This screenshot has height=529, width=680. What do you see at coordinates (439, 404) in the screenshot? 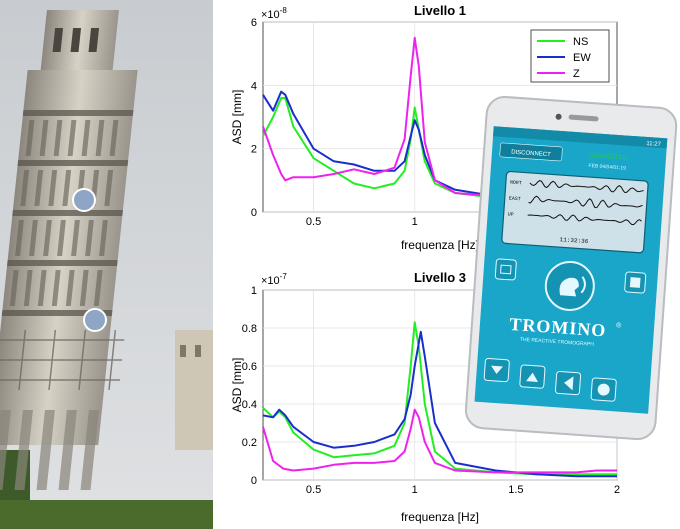
I see `series-ew-line` at bounding box center [439, 404].